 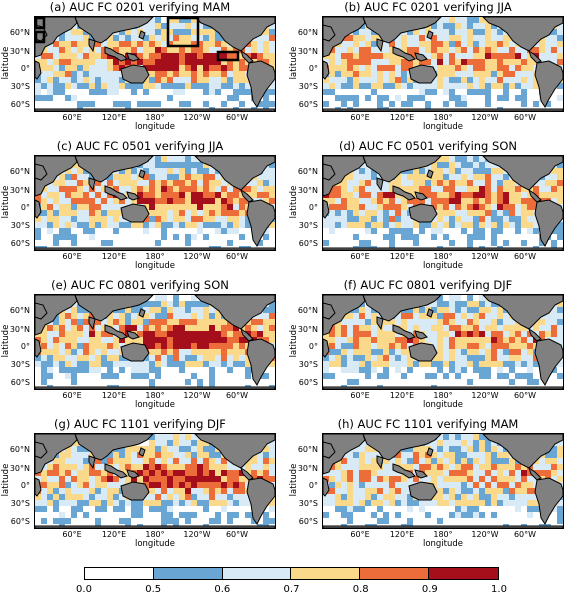 What do you see at coordinates (133, 196) in the screenshot?
I see `land-mass` at bounding box center [133, 196].